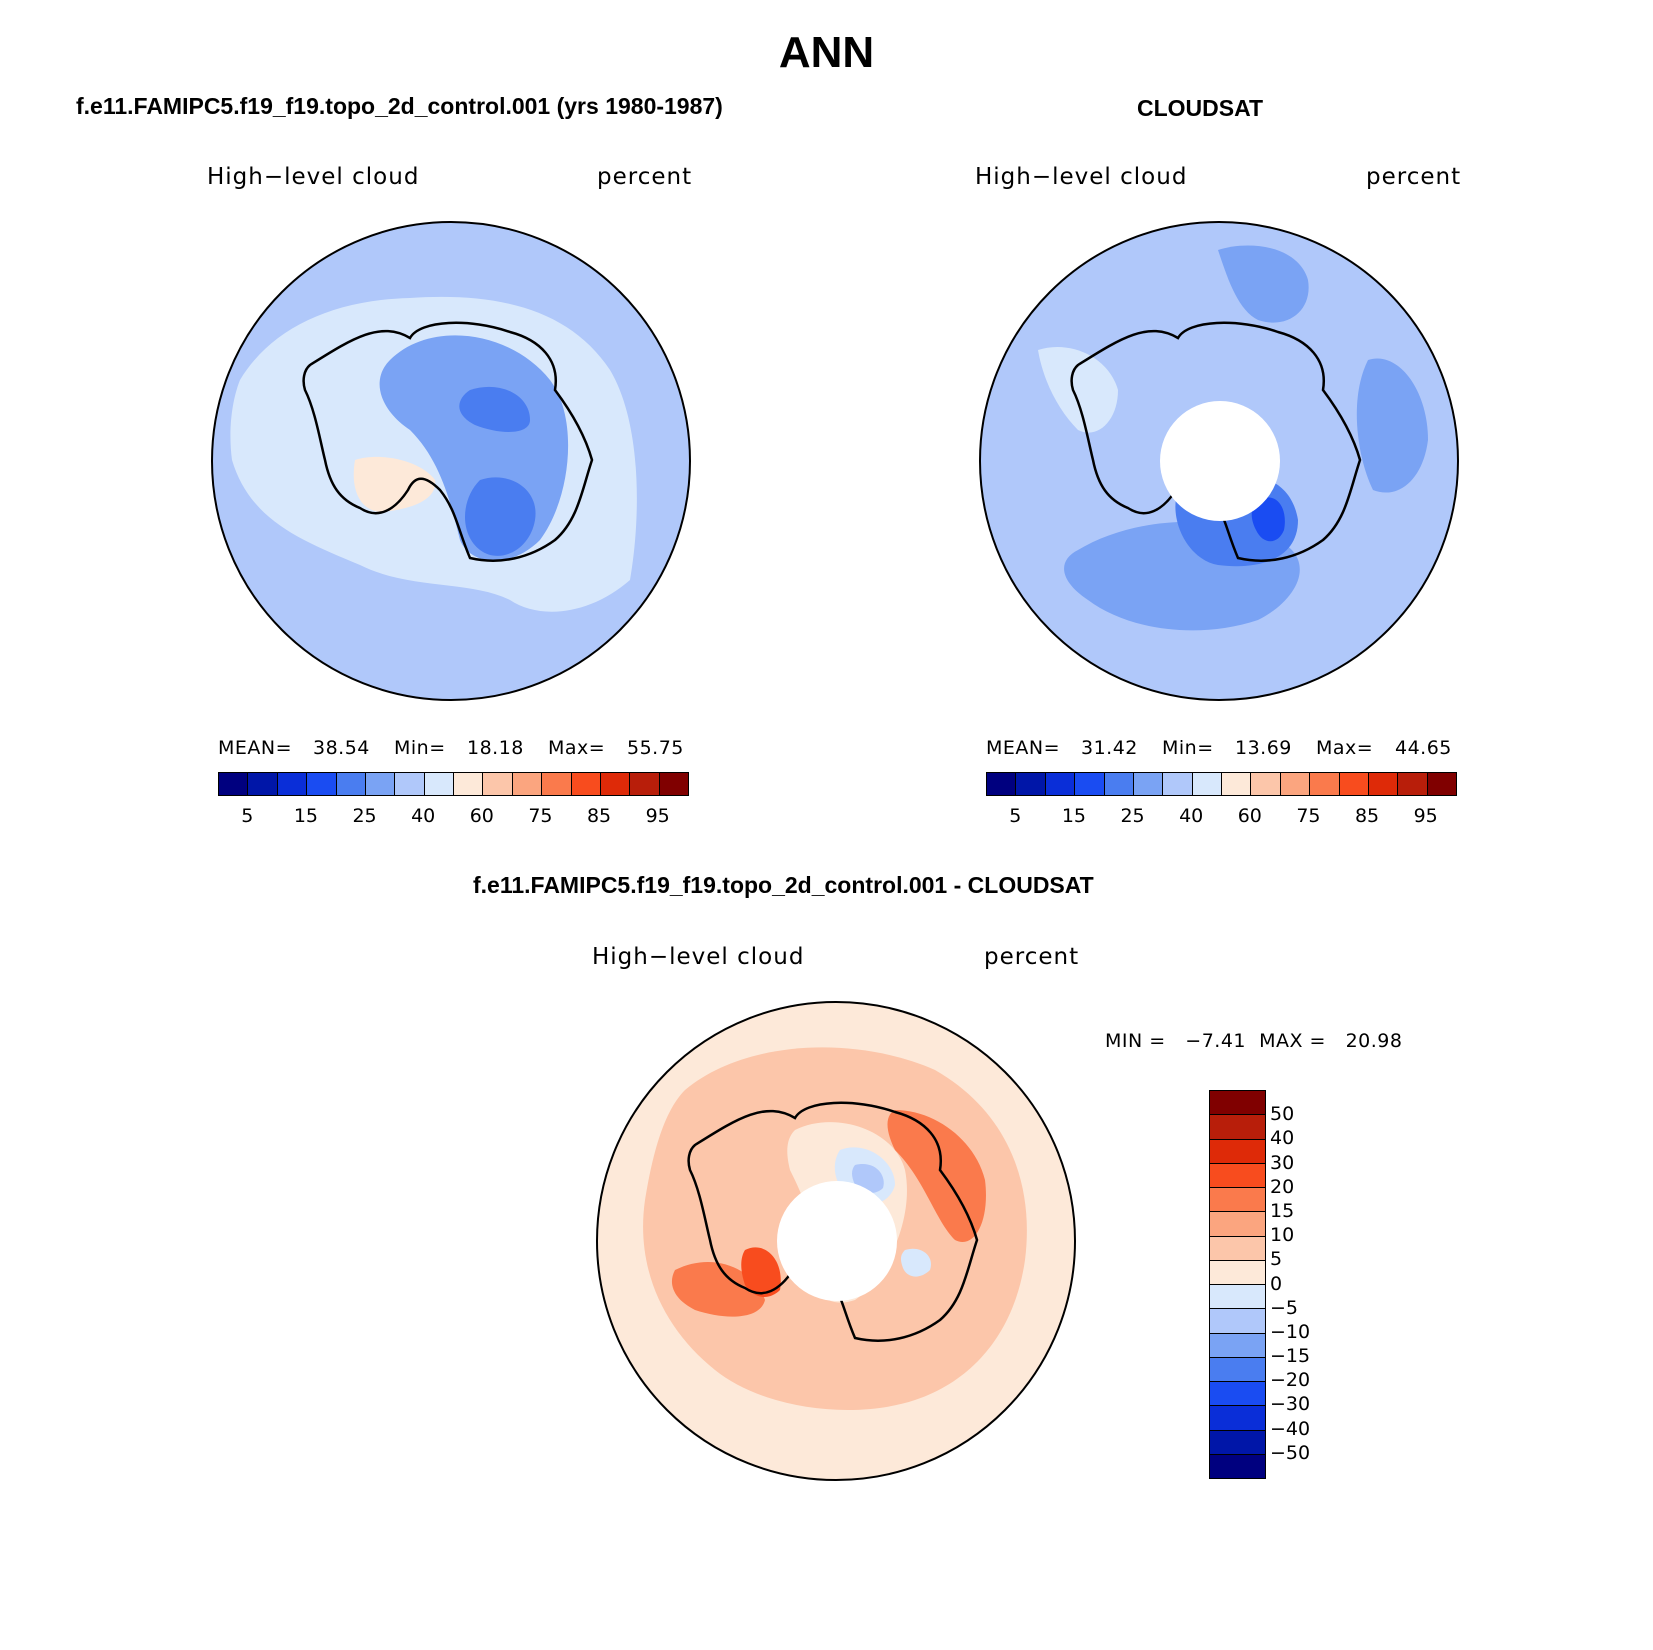 This screenshot has height=1650, width=1653. What do you see at coordinates (1276, 1259) in the screenshot?
I see `diff-colorbar-tick-label: 5` at bounding box center [1276, 1259].